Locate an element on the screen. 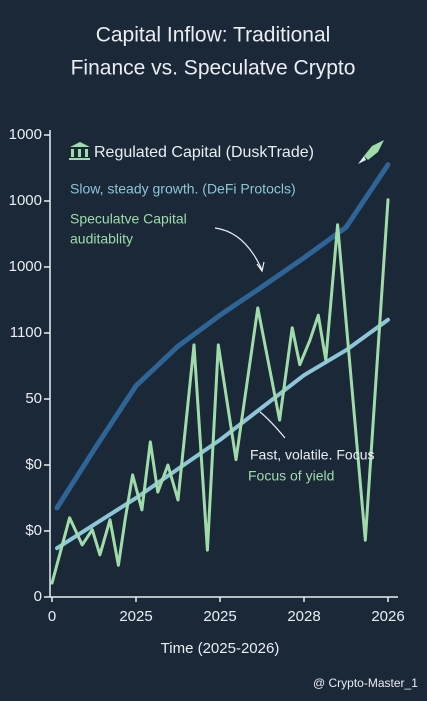 Image resolution: width=427 pixels, height=701 pixels. y-tick-label: 50 is located at coordinates (33, 398).